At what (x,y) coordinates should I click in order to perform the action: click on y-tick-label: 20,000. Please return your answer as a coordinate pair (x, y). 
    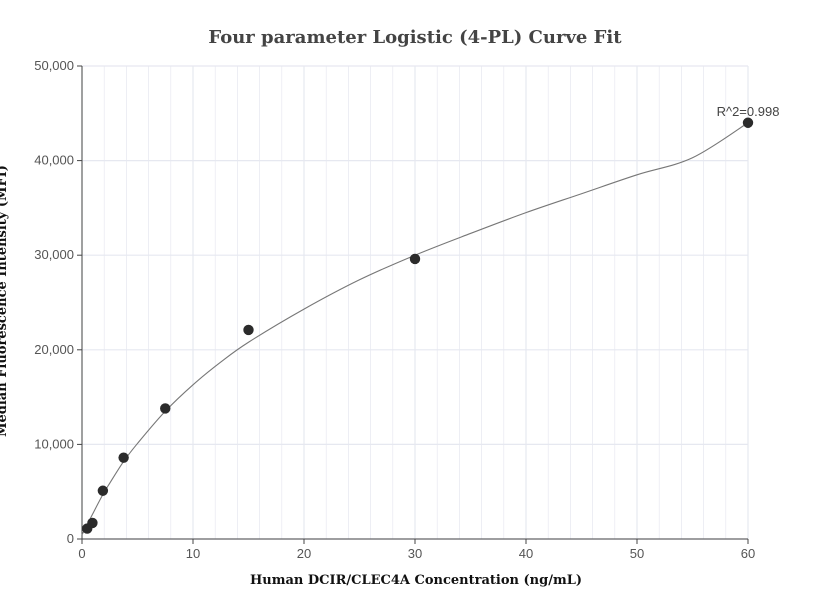
    Looking at the image, I should click on (54, 349).